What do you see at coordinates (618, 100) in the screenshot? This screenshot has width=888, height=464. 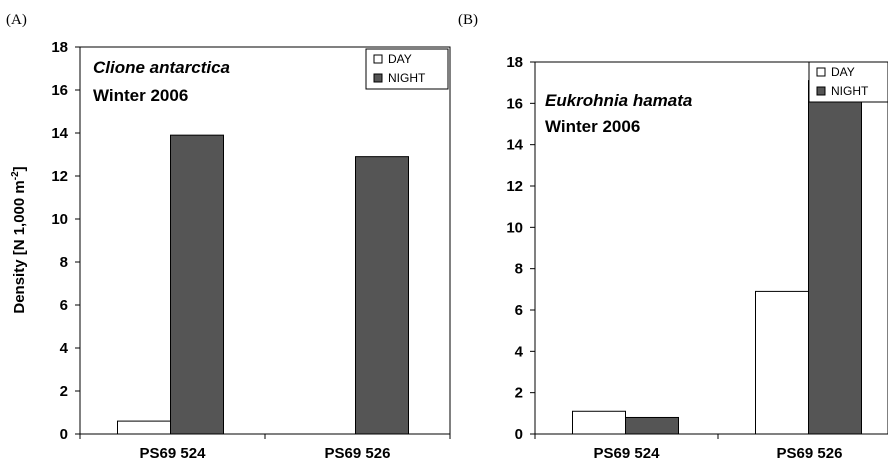 I see `chart-title-species: Eukrohnia hamata` at bounding box center [618, 100].